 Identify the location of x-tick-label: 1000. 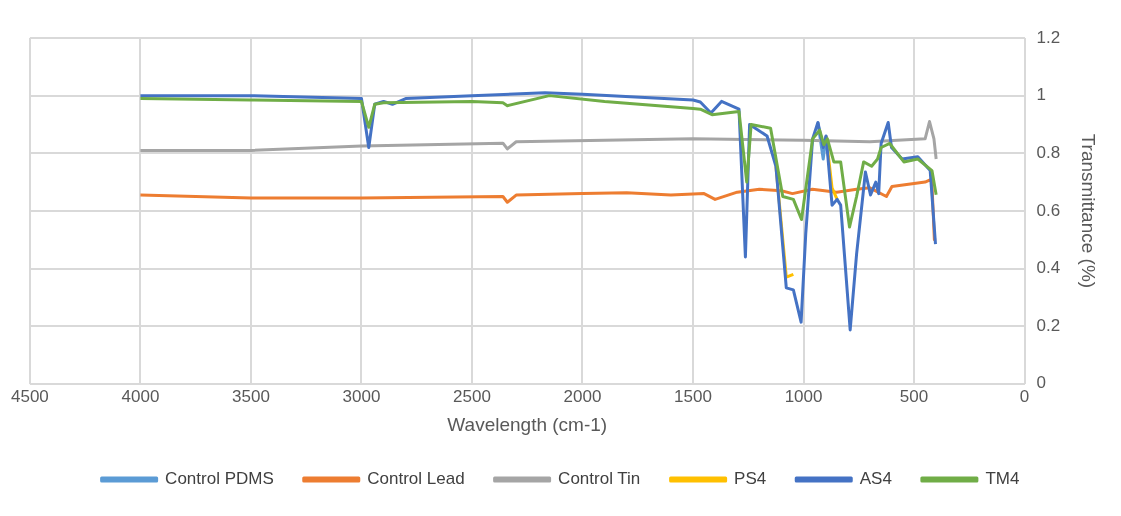
(803, 396).